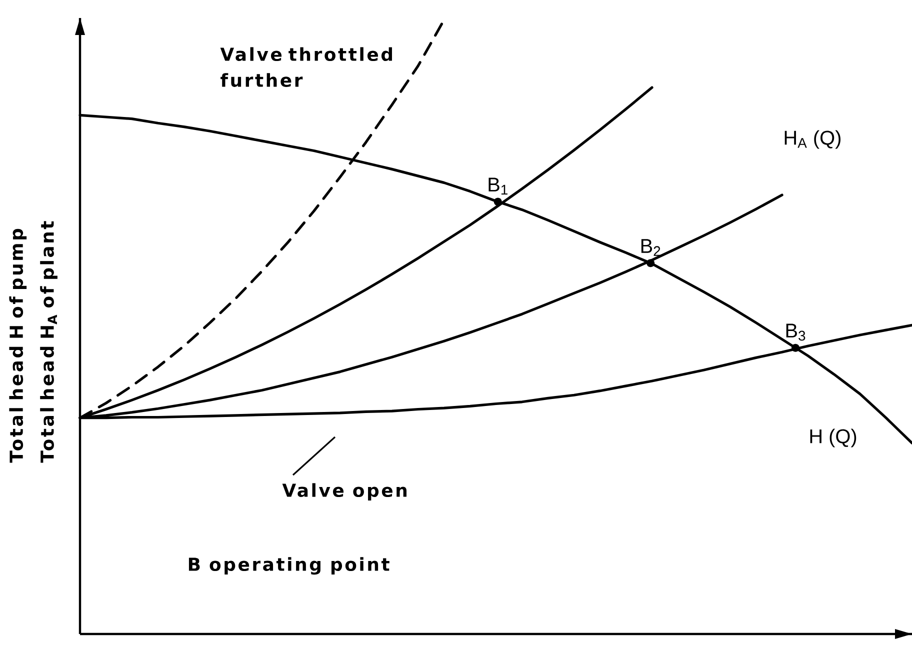 The width and height of the screenshot is (912, 656). Describe the element at coordinates (650, 247) in the screenshot. I see `annotation: B$_{2}$` at that location.